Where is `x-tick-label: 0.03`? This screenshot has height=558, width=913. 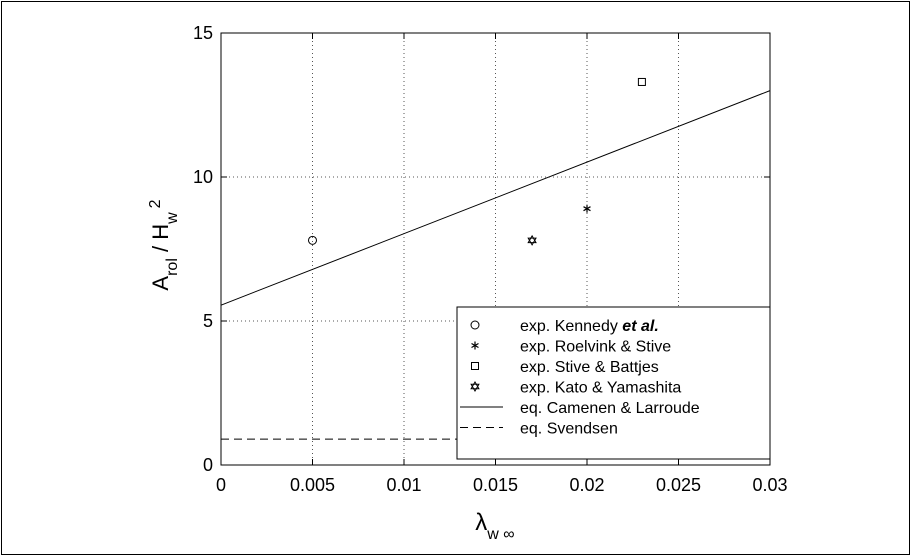
x-tick-label: 0.03 is located at coordinates (769, 485).